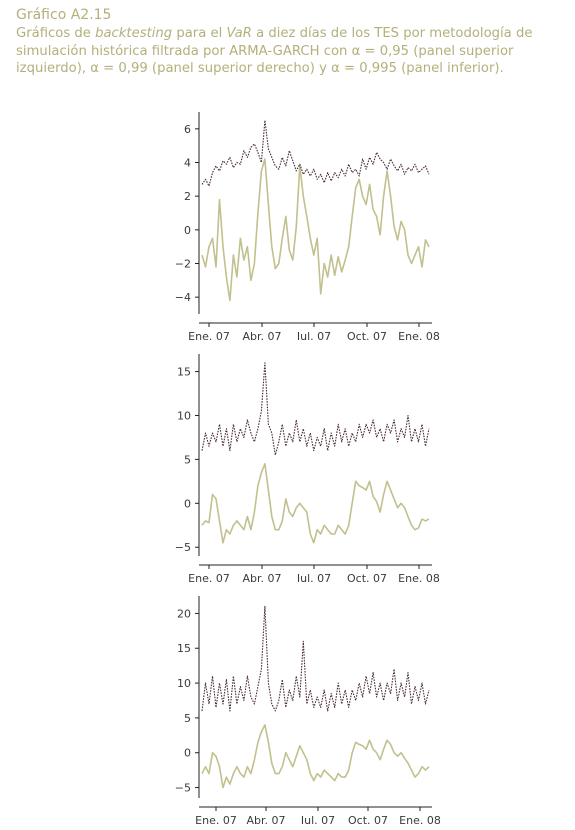  I want to click on figure-label: Gráfico A2.15, so click(64, 15).